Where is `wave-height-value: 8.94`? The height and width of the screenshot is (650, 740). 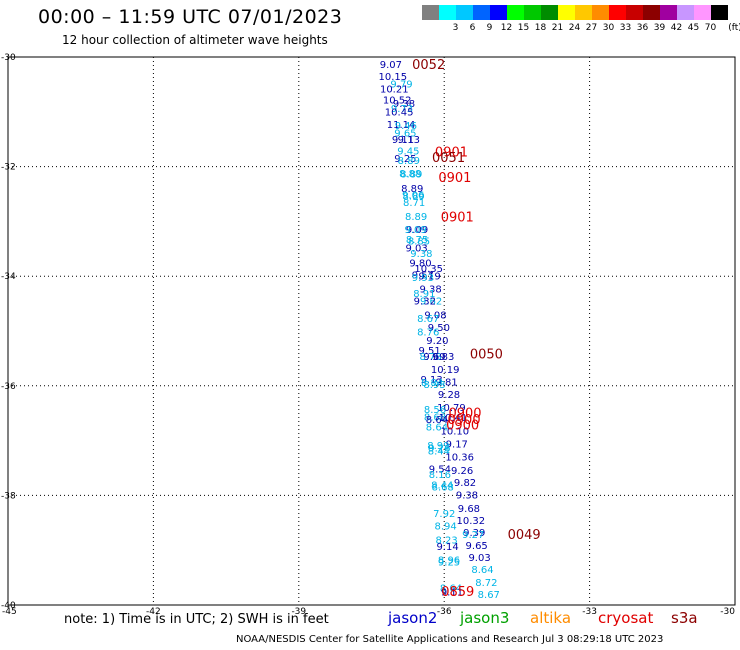 wave-height-value: 8.94 is located at coordinates (446, 526).